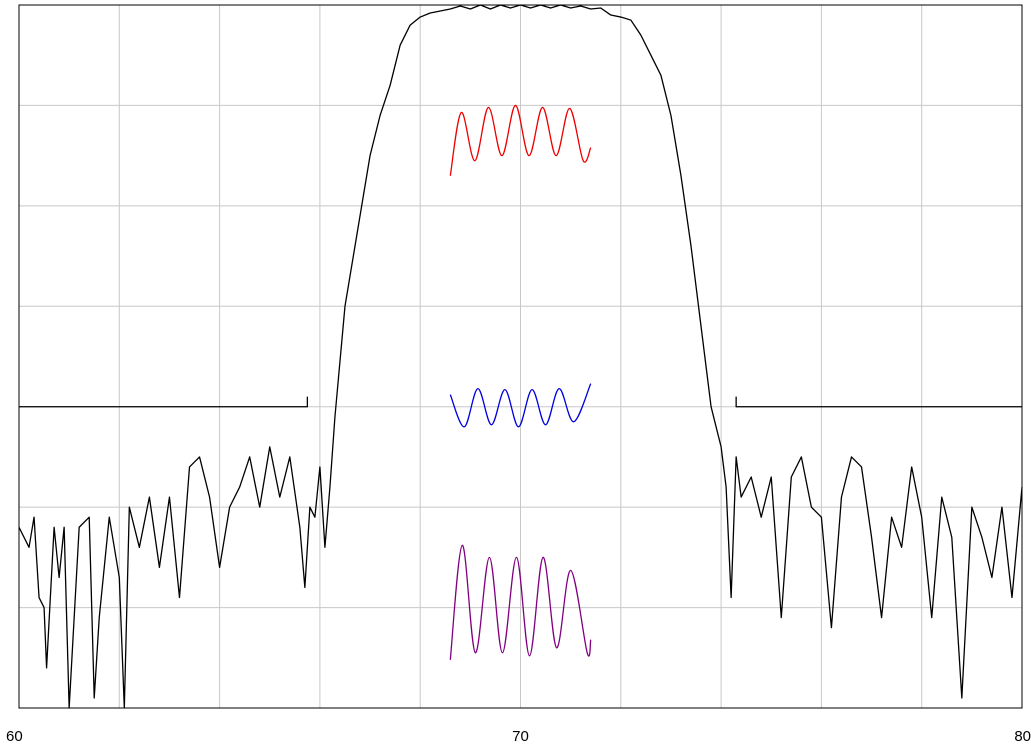  Describe the element at coordinates (520, 736) in the screenshot. I see `x-tick-label: 70` at that location.